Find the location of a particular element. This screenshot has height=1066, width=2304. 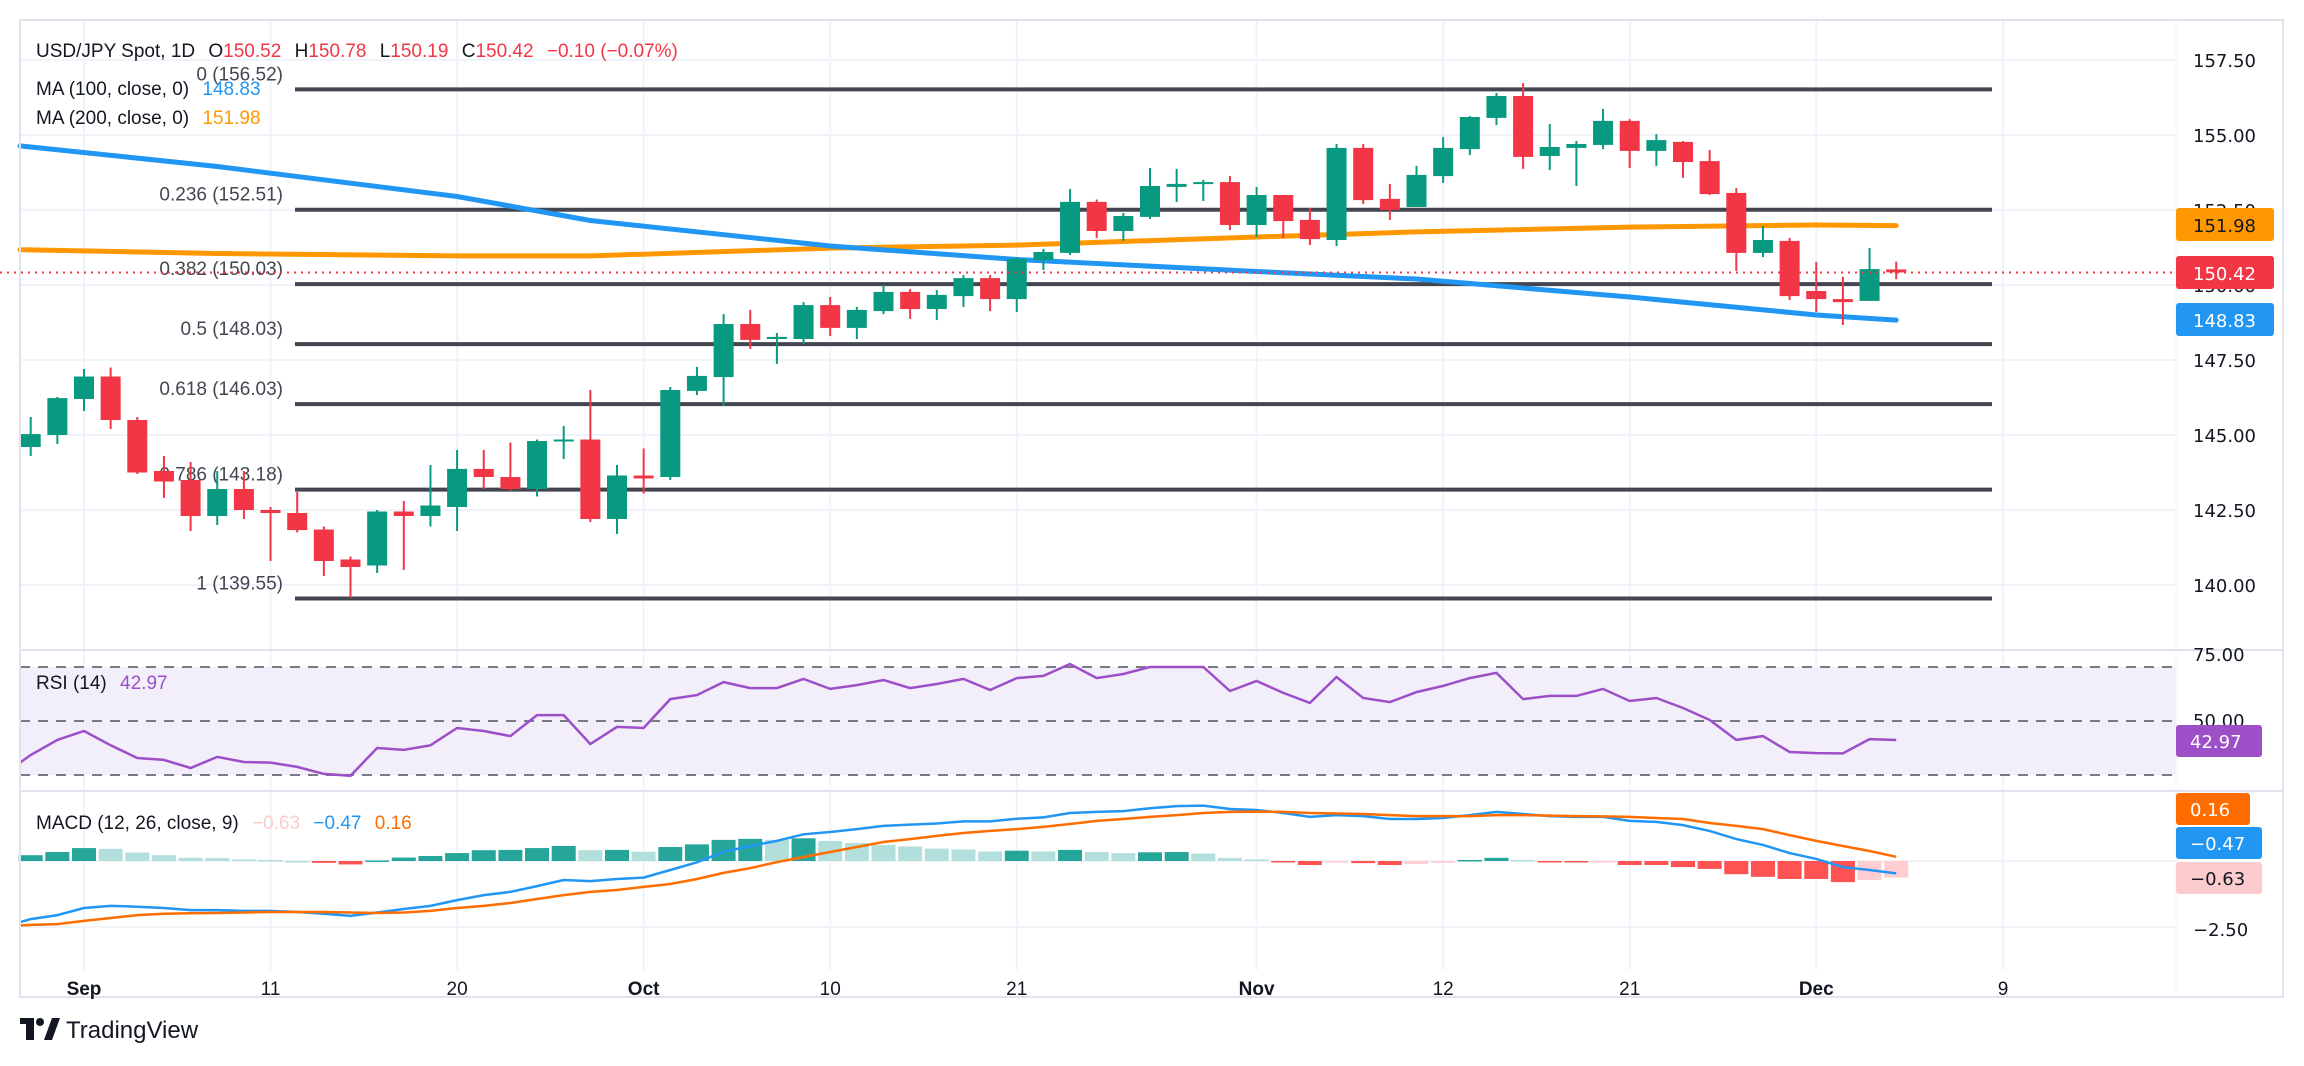

ma200-badge-text: 151.98 is located at coordinates (2224, 226).